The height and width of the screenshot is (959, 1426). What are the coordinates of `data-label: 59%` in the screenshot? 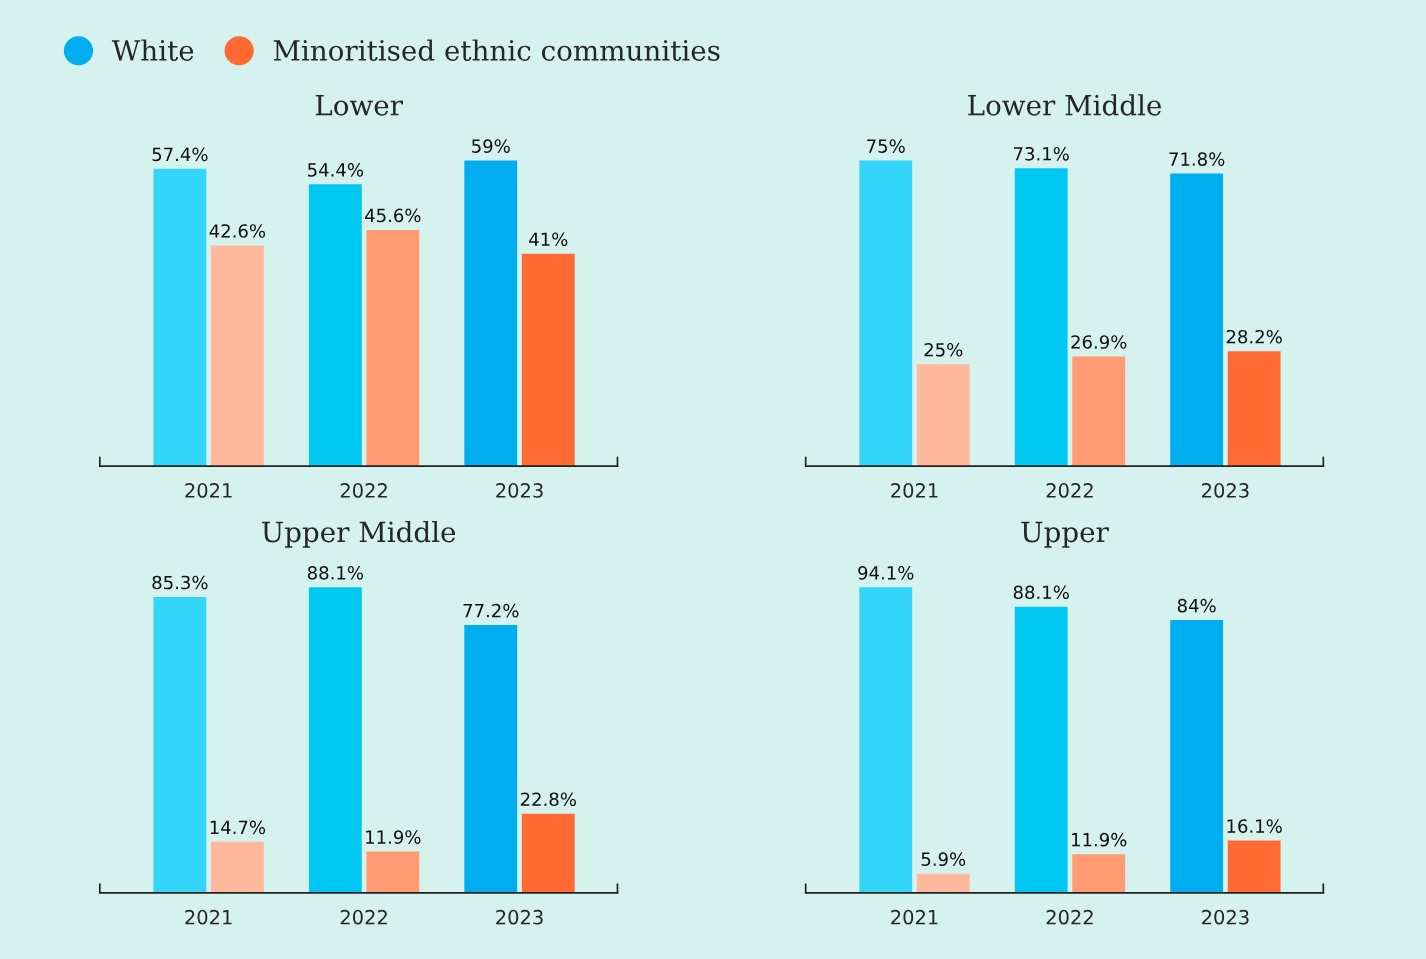 It's located at (491, 146).